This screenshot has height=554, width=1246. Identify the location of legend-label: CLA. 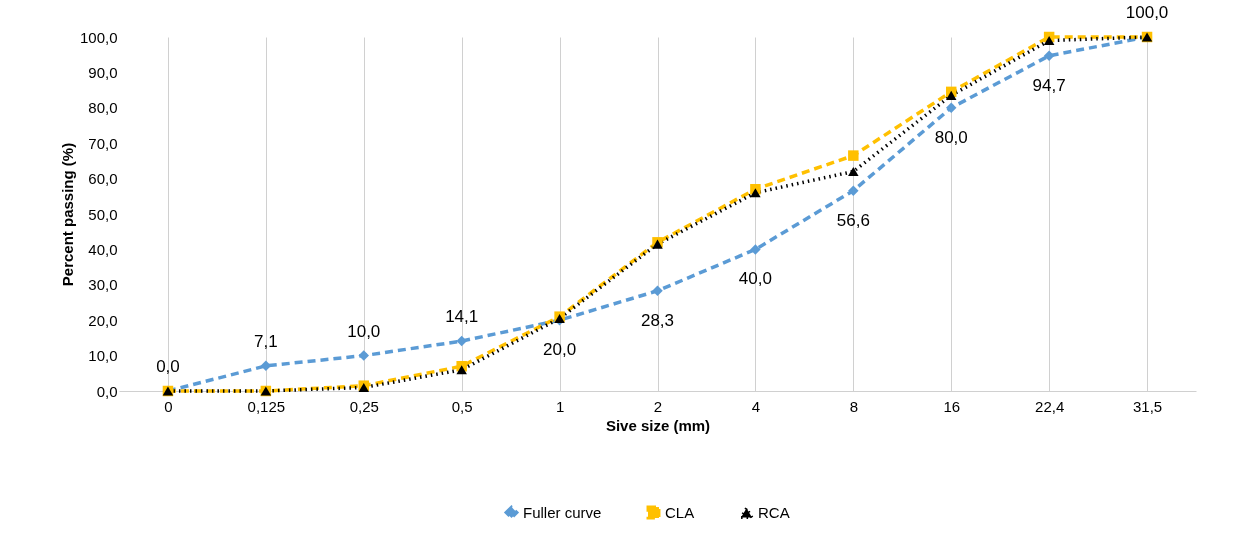
(680, 512).